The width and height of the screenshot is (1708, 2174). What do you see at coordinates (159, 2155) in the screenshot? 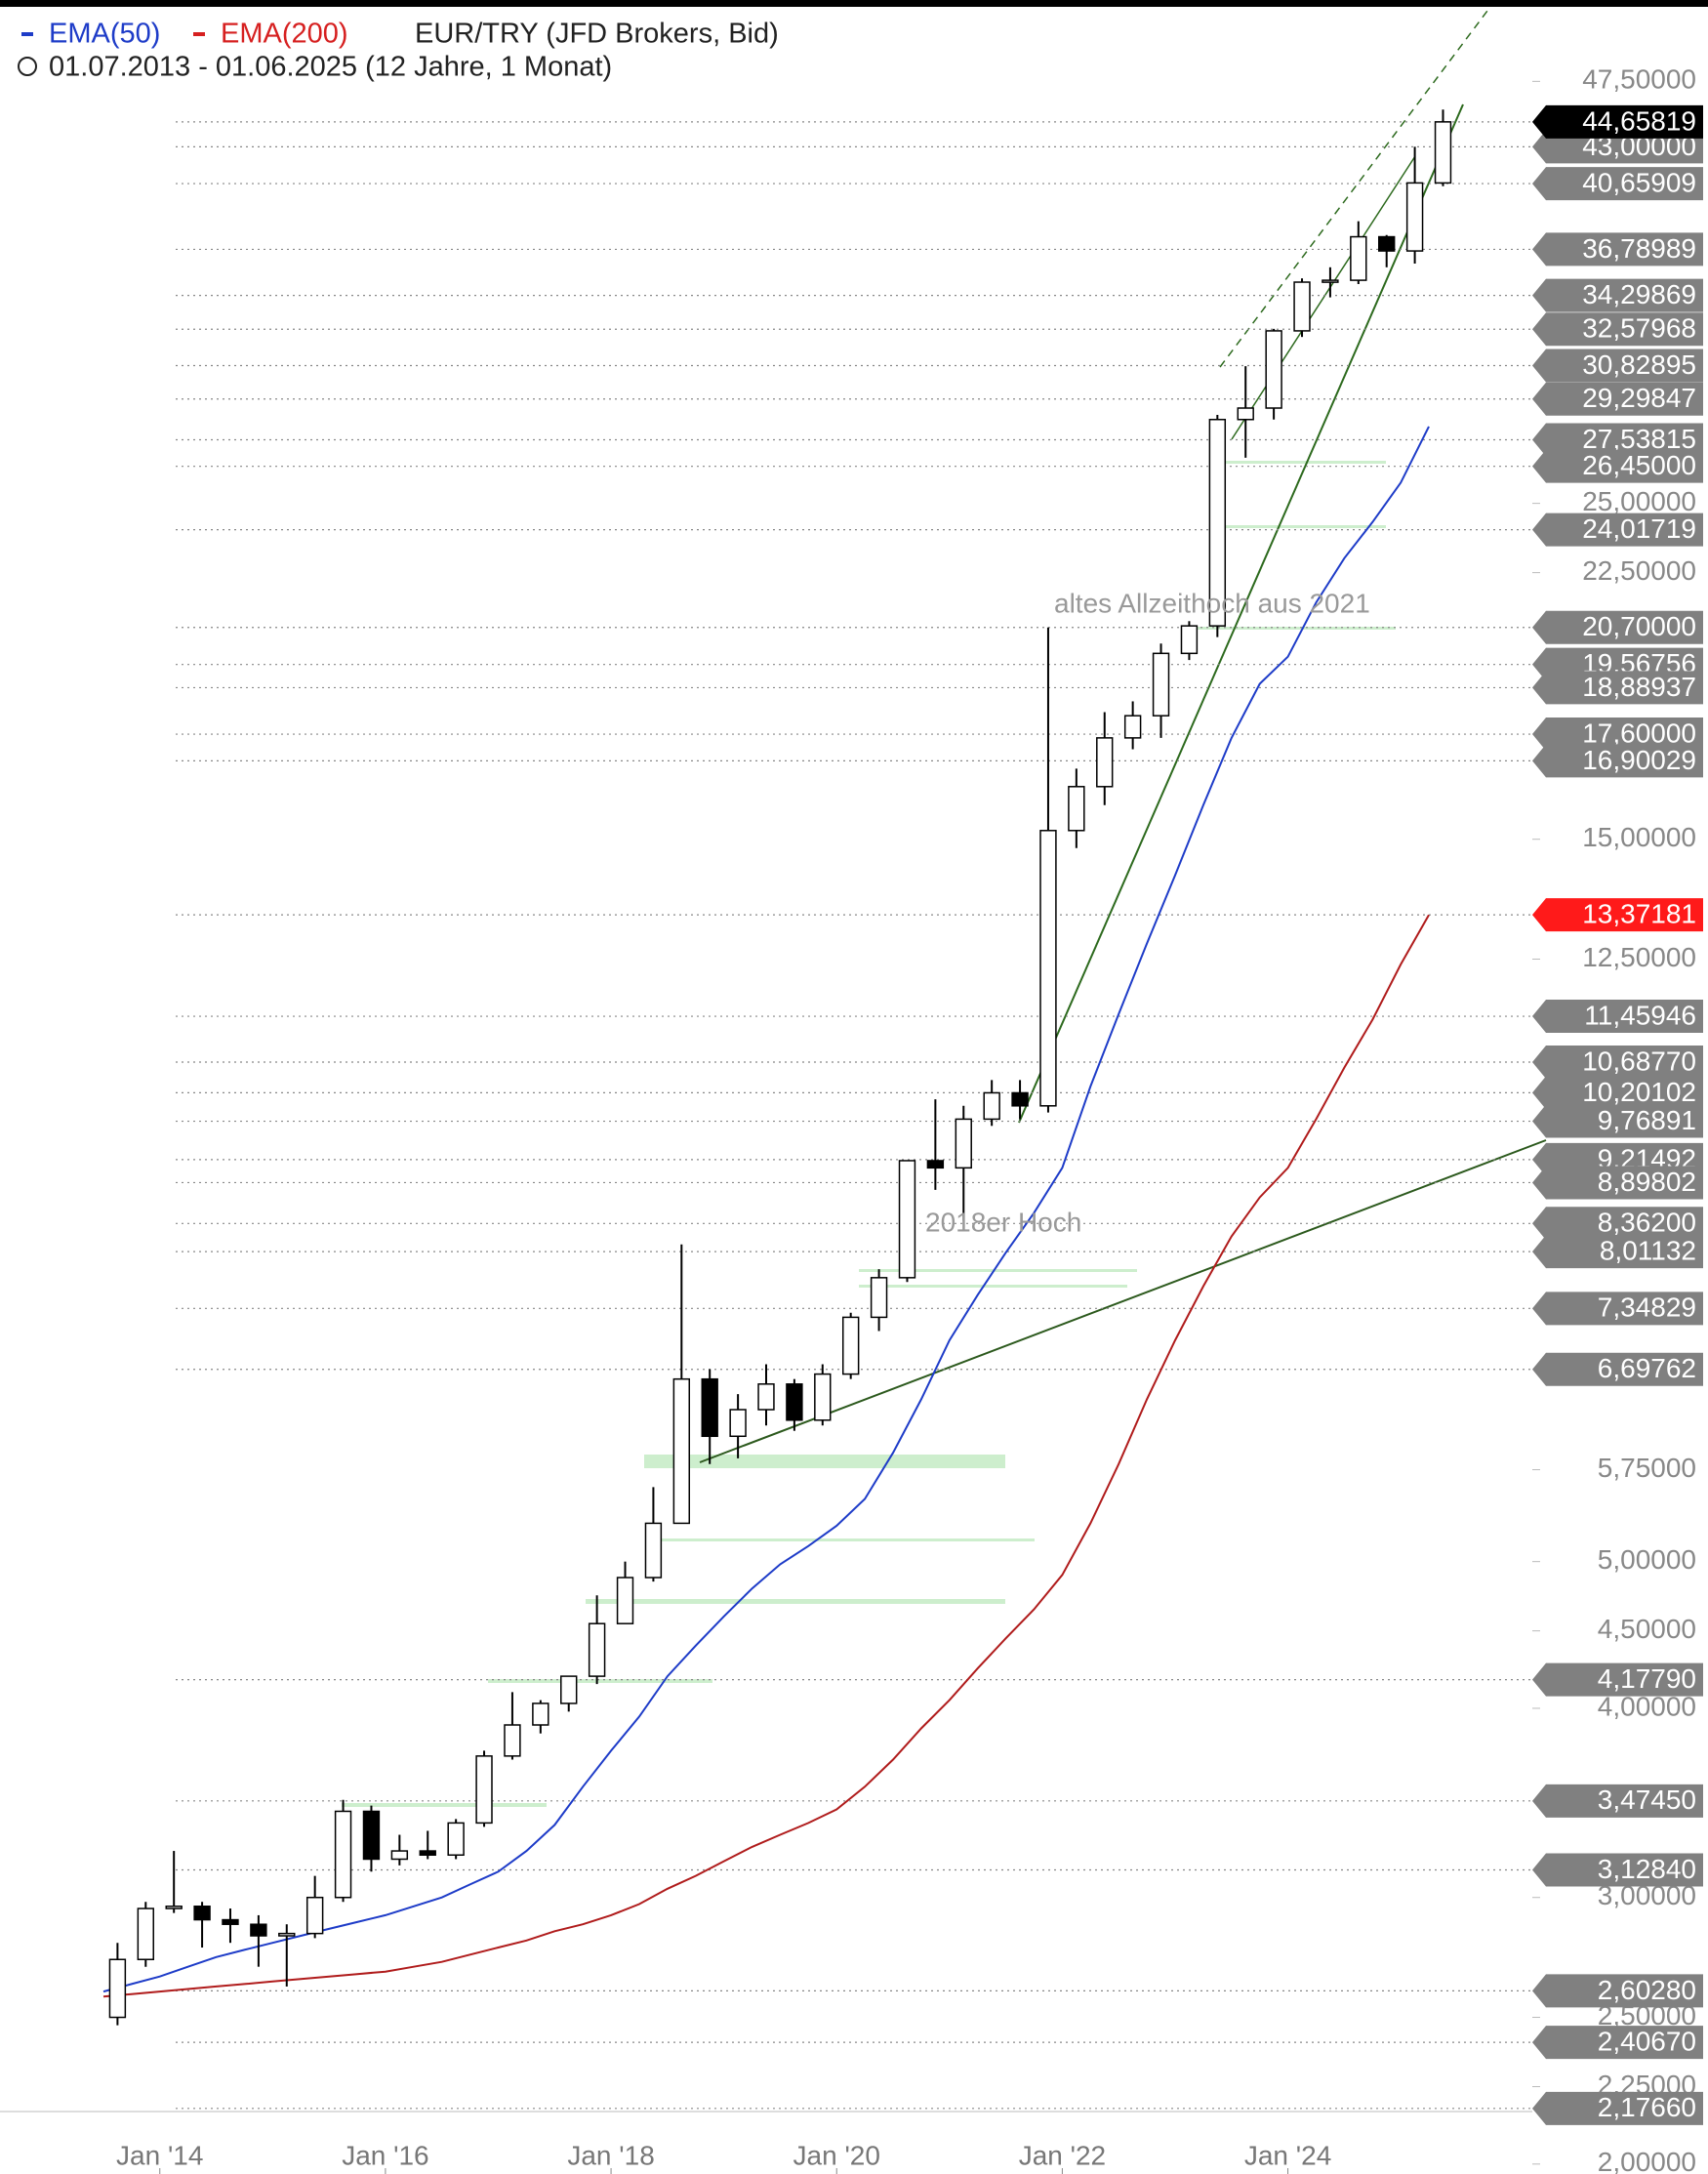
I see `x-tick-label: Jan '14` at bounding box center [159, 2155].